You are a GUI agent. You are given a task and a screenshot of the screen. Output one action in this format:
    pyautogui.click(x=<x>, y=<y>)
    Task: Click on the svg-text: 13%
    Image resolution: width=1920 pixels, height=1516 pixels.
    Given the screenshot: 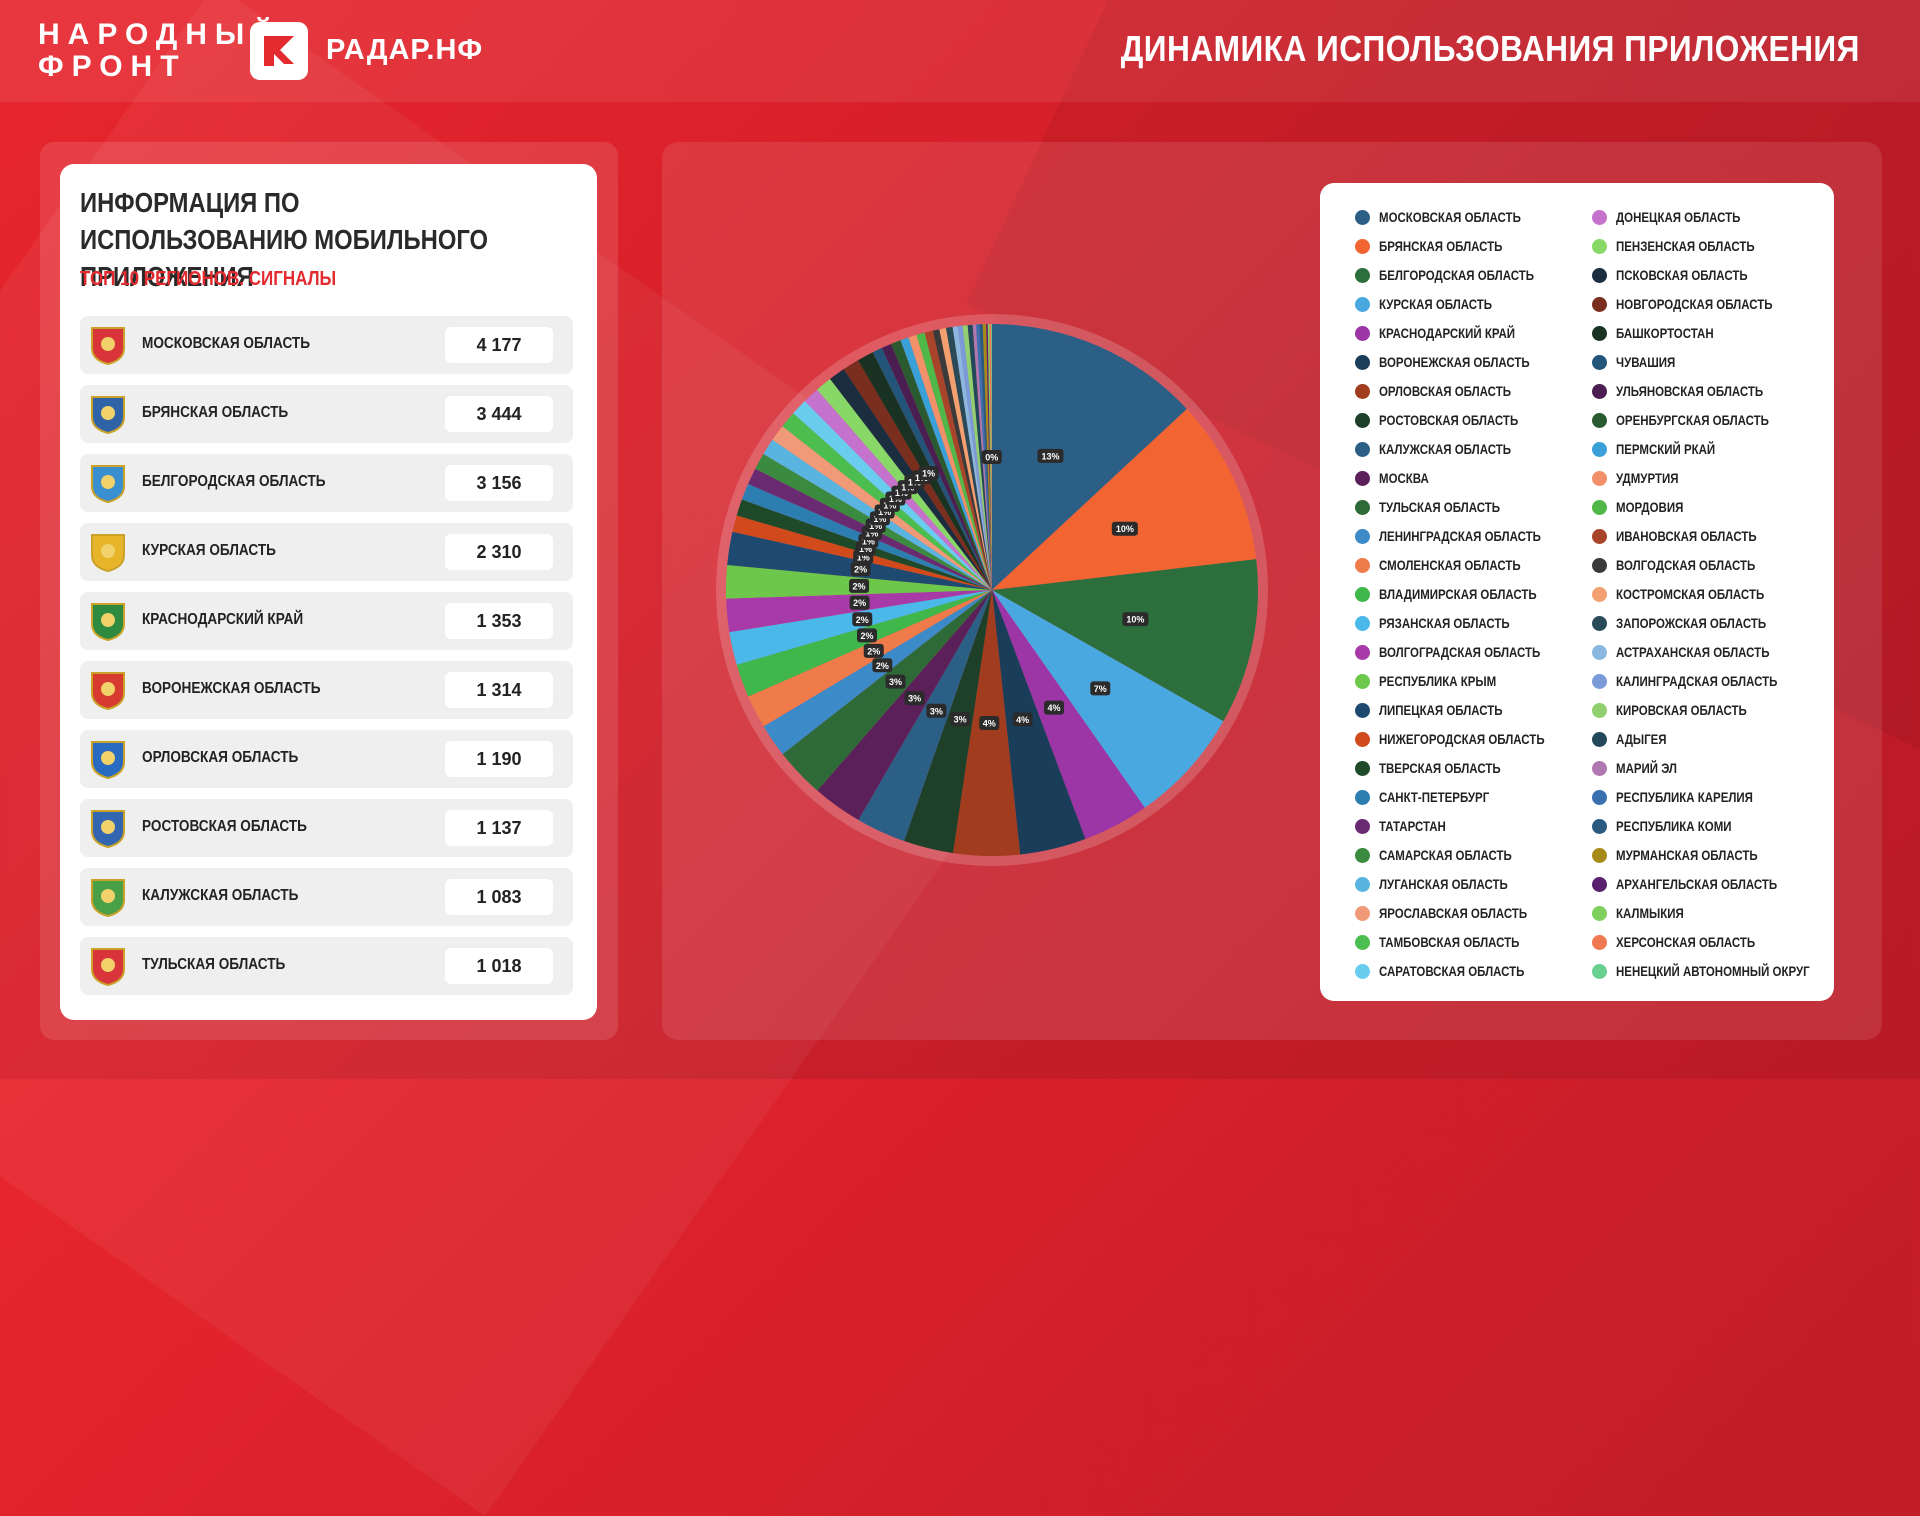 What is the action you would take?
    pyautogui.click(x=1050, y=456)
    